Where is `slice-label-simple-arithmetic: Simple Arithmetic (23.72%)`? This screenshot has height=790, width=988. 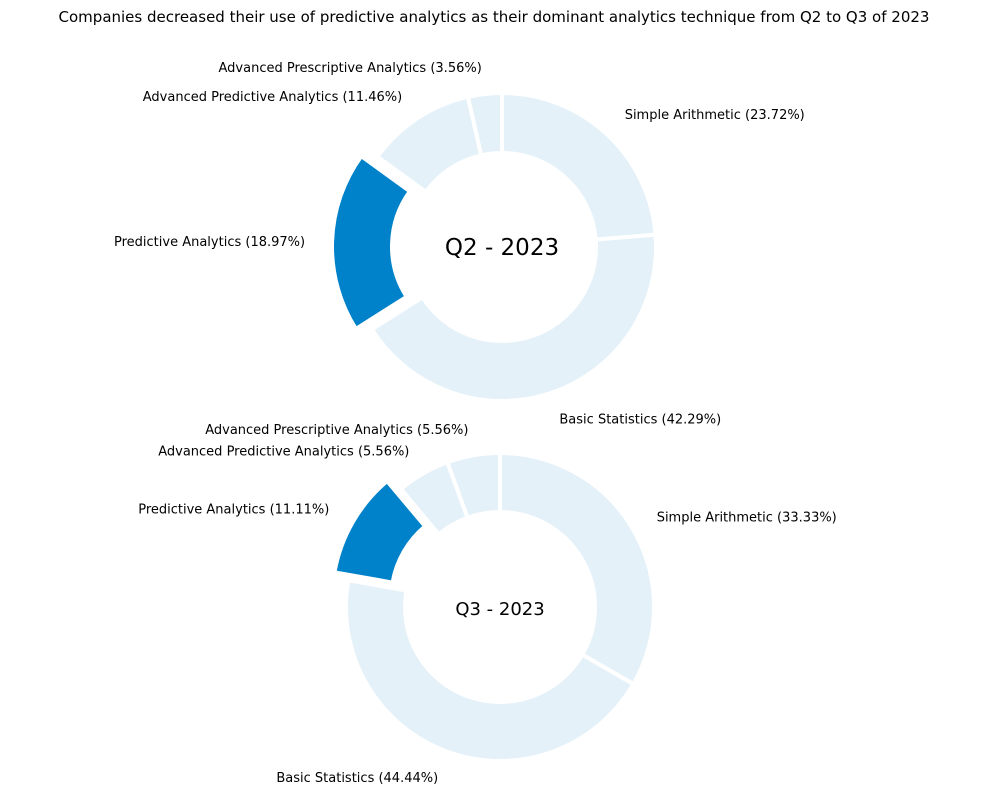
slice-label-simple-arithmetic: Simple Arithmetic (23.72%) is located at coordinates (715, 115).